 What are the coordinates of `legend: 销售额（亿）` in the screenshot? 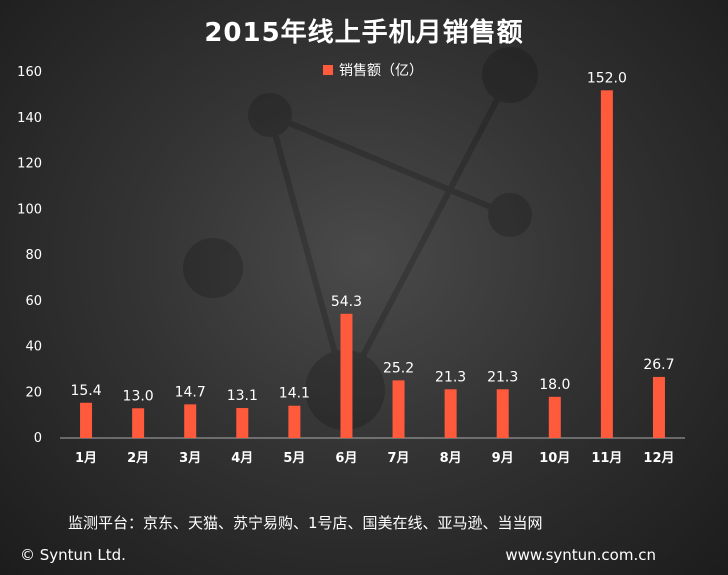 It's located at (373, 70).